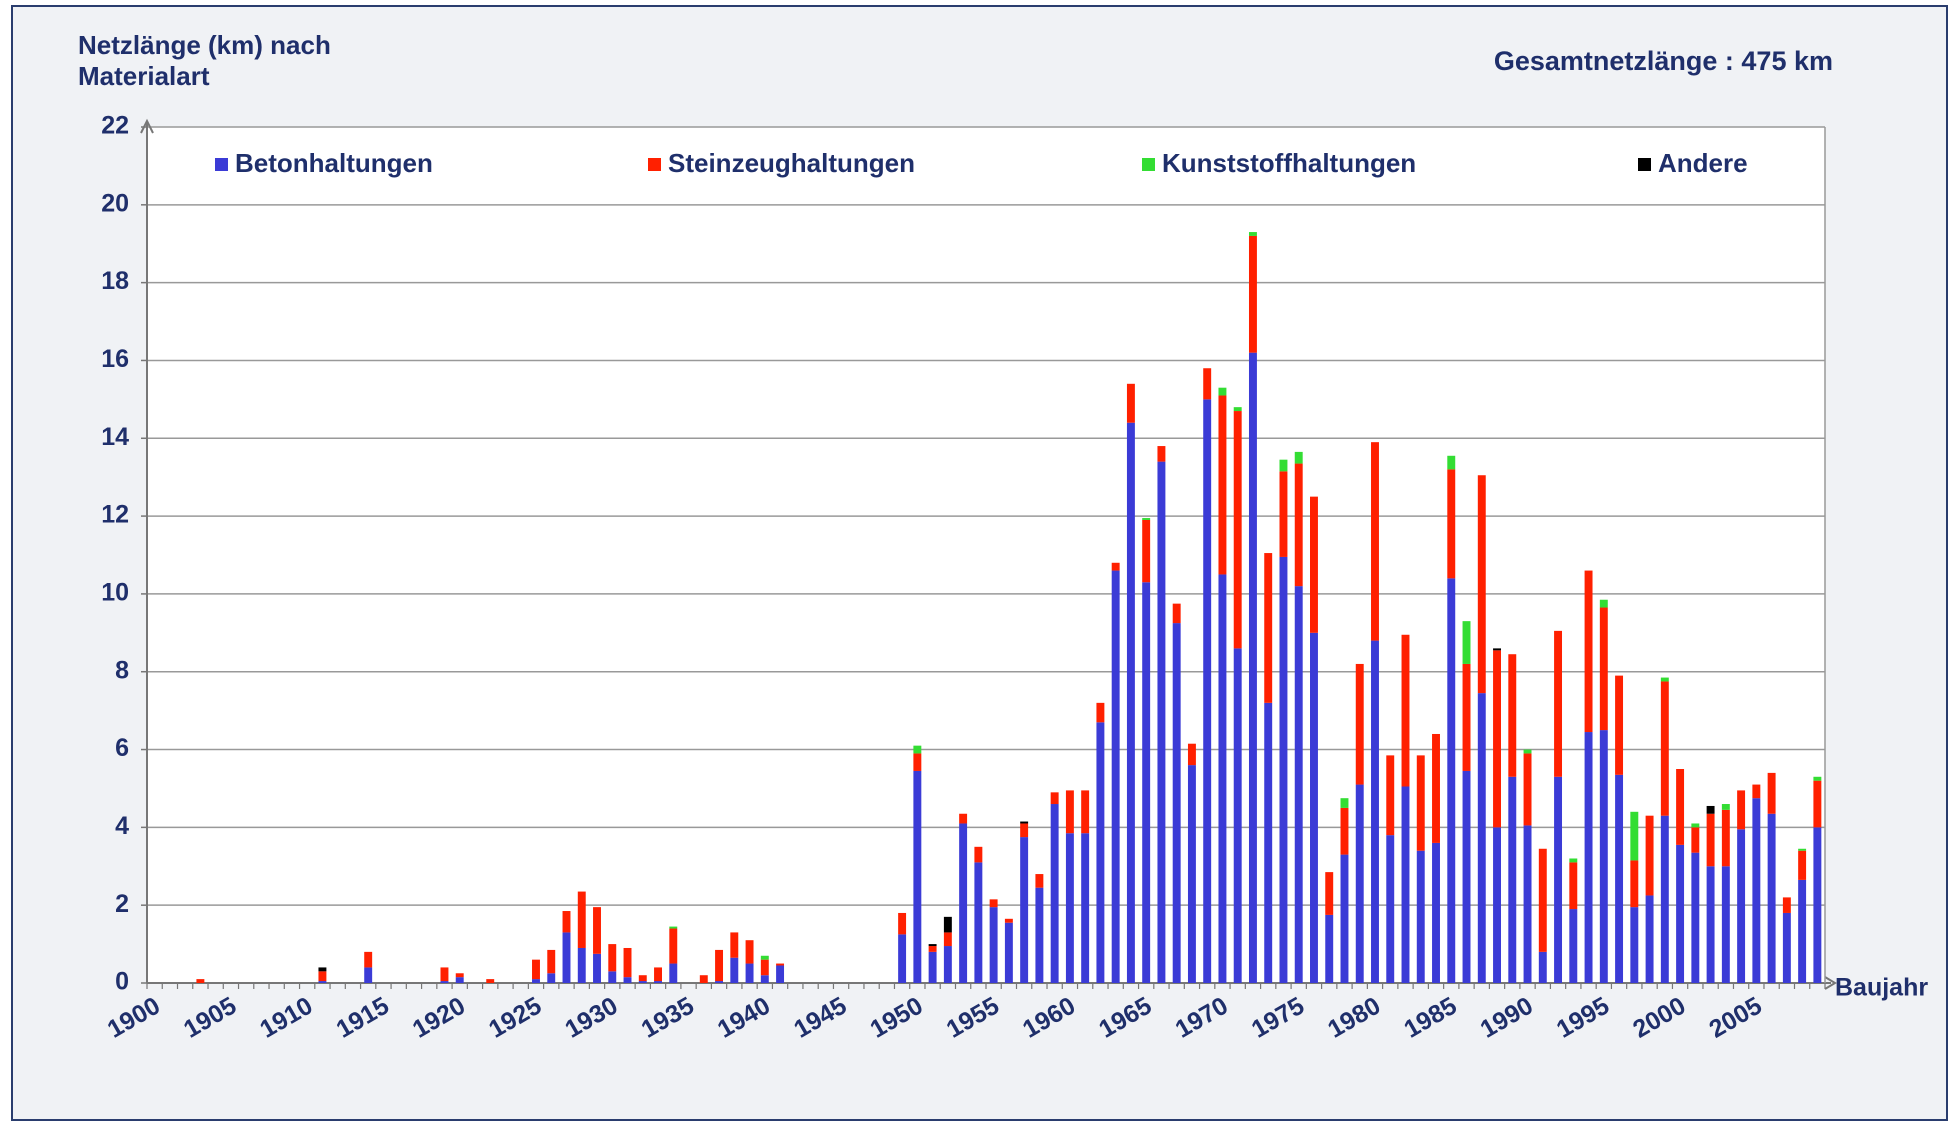  What do you see at coordinates (122, 904) in the screenshot?
I see `y-tick-label: 2` at bounding box center [122, 904].